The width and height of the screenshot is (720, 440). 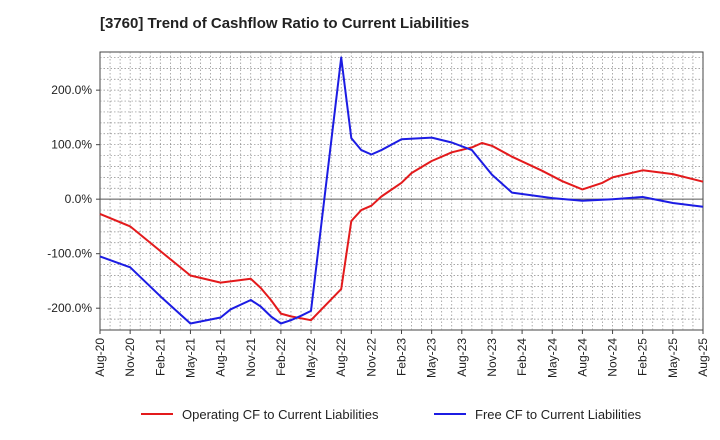 I want to click on legend-label: Free CF to Current Liabilities, so click(x=558, y=414).